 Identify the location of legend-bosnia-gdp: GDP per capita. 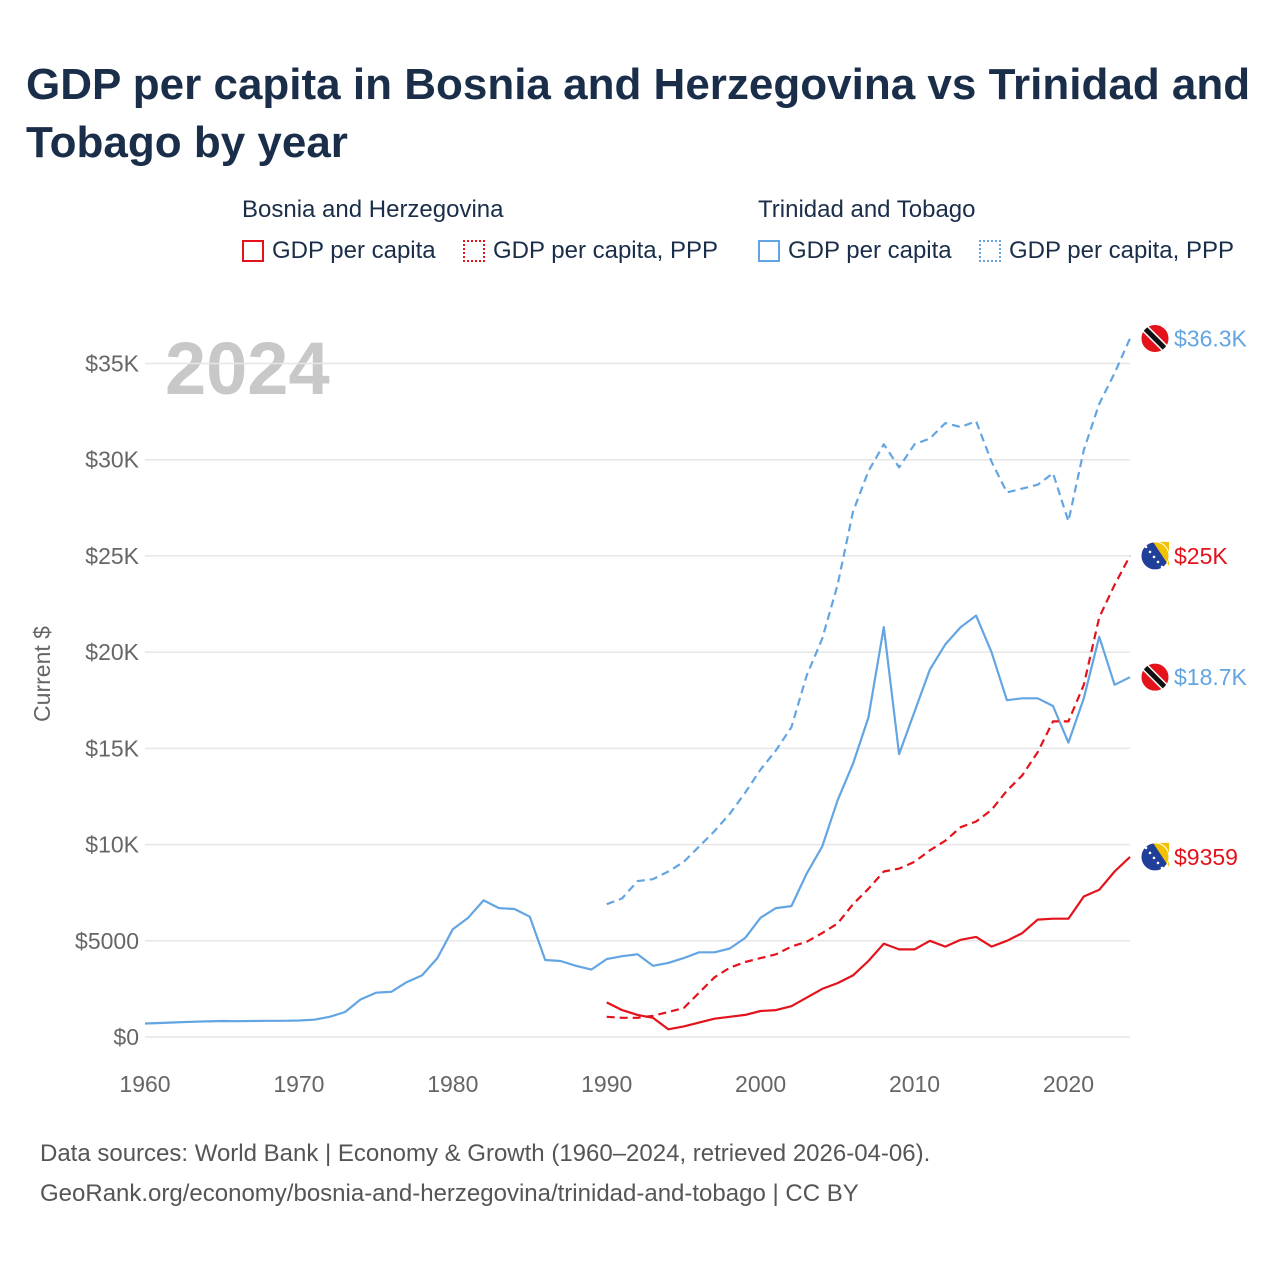
(339, 251).